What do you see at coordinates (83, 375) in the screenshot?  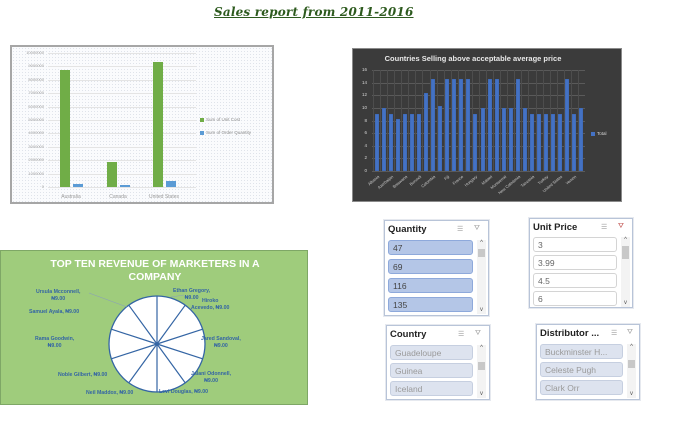 I see `pie-label-noble: Noble Gilbert, ₦9.00` at bounding box center [83, 375].